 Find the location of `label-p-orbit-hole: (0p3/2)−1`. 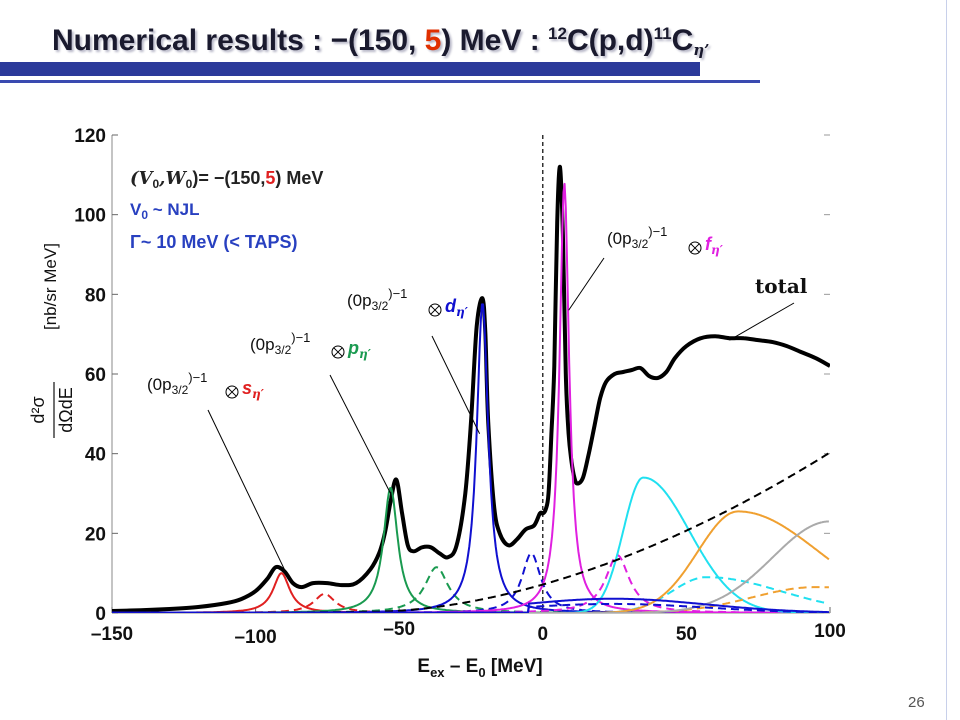

label-p-orbit-hole: (0p3/2)−1 is located at coordinates (280, 343).